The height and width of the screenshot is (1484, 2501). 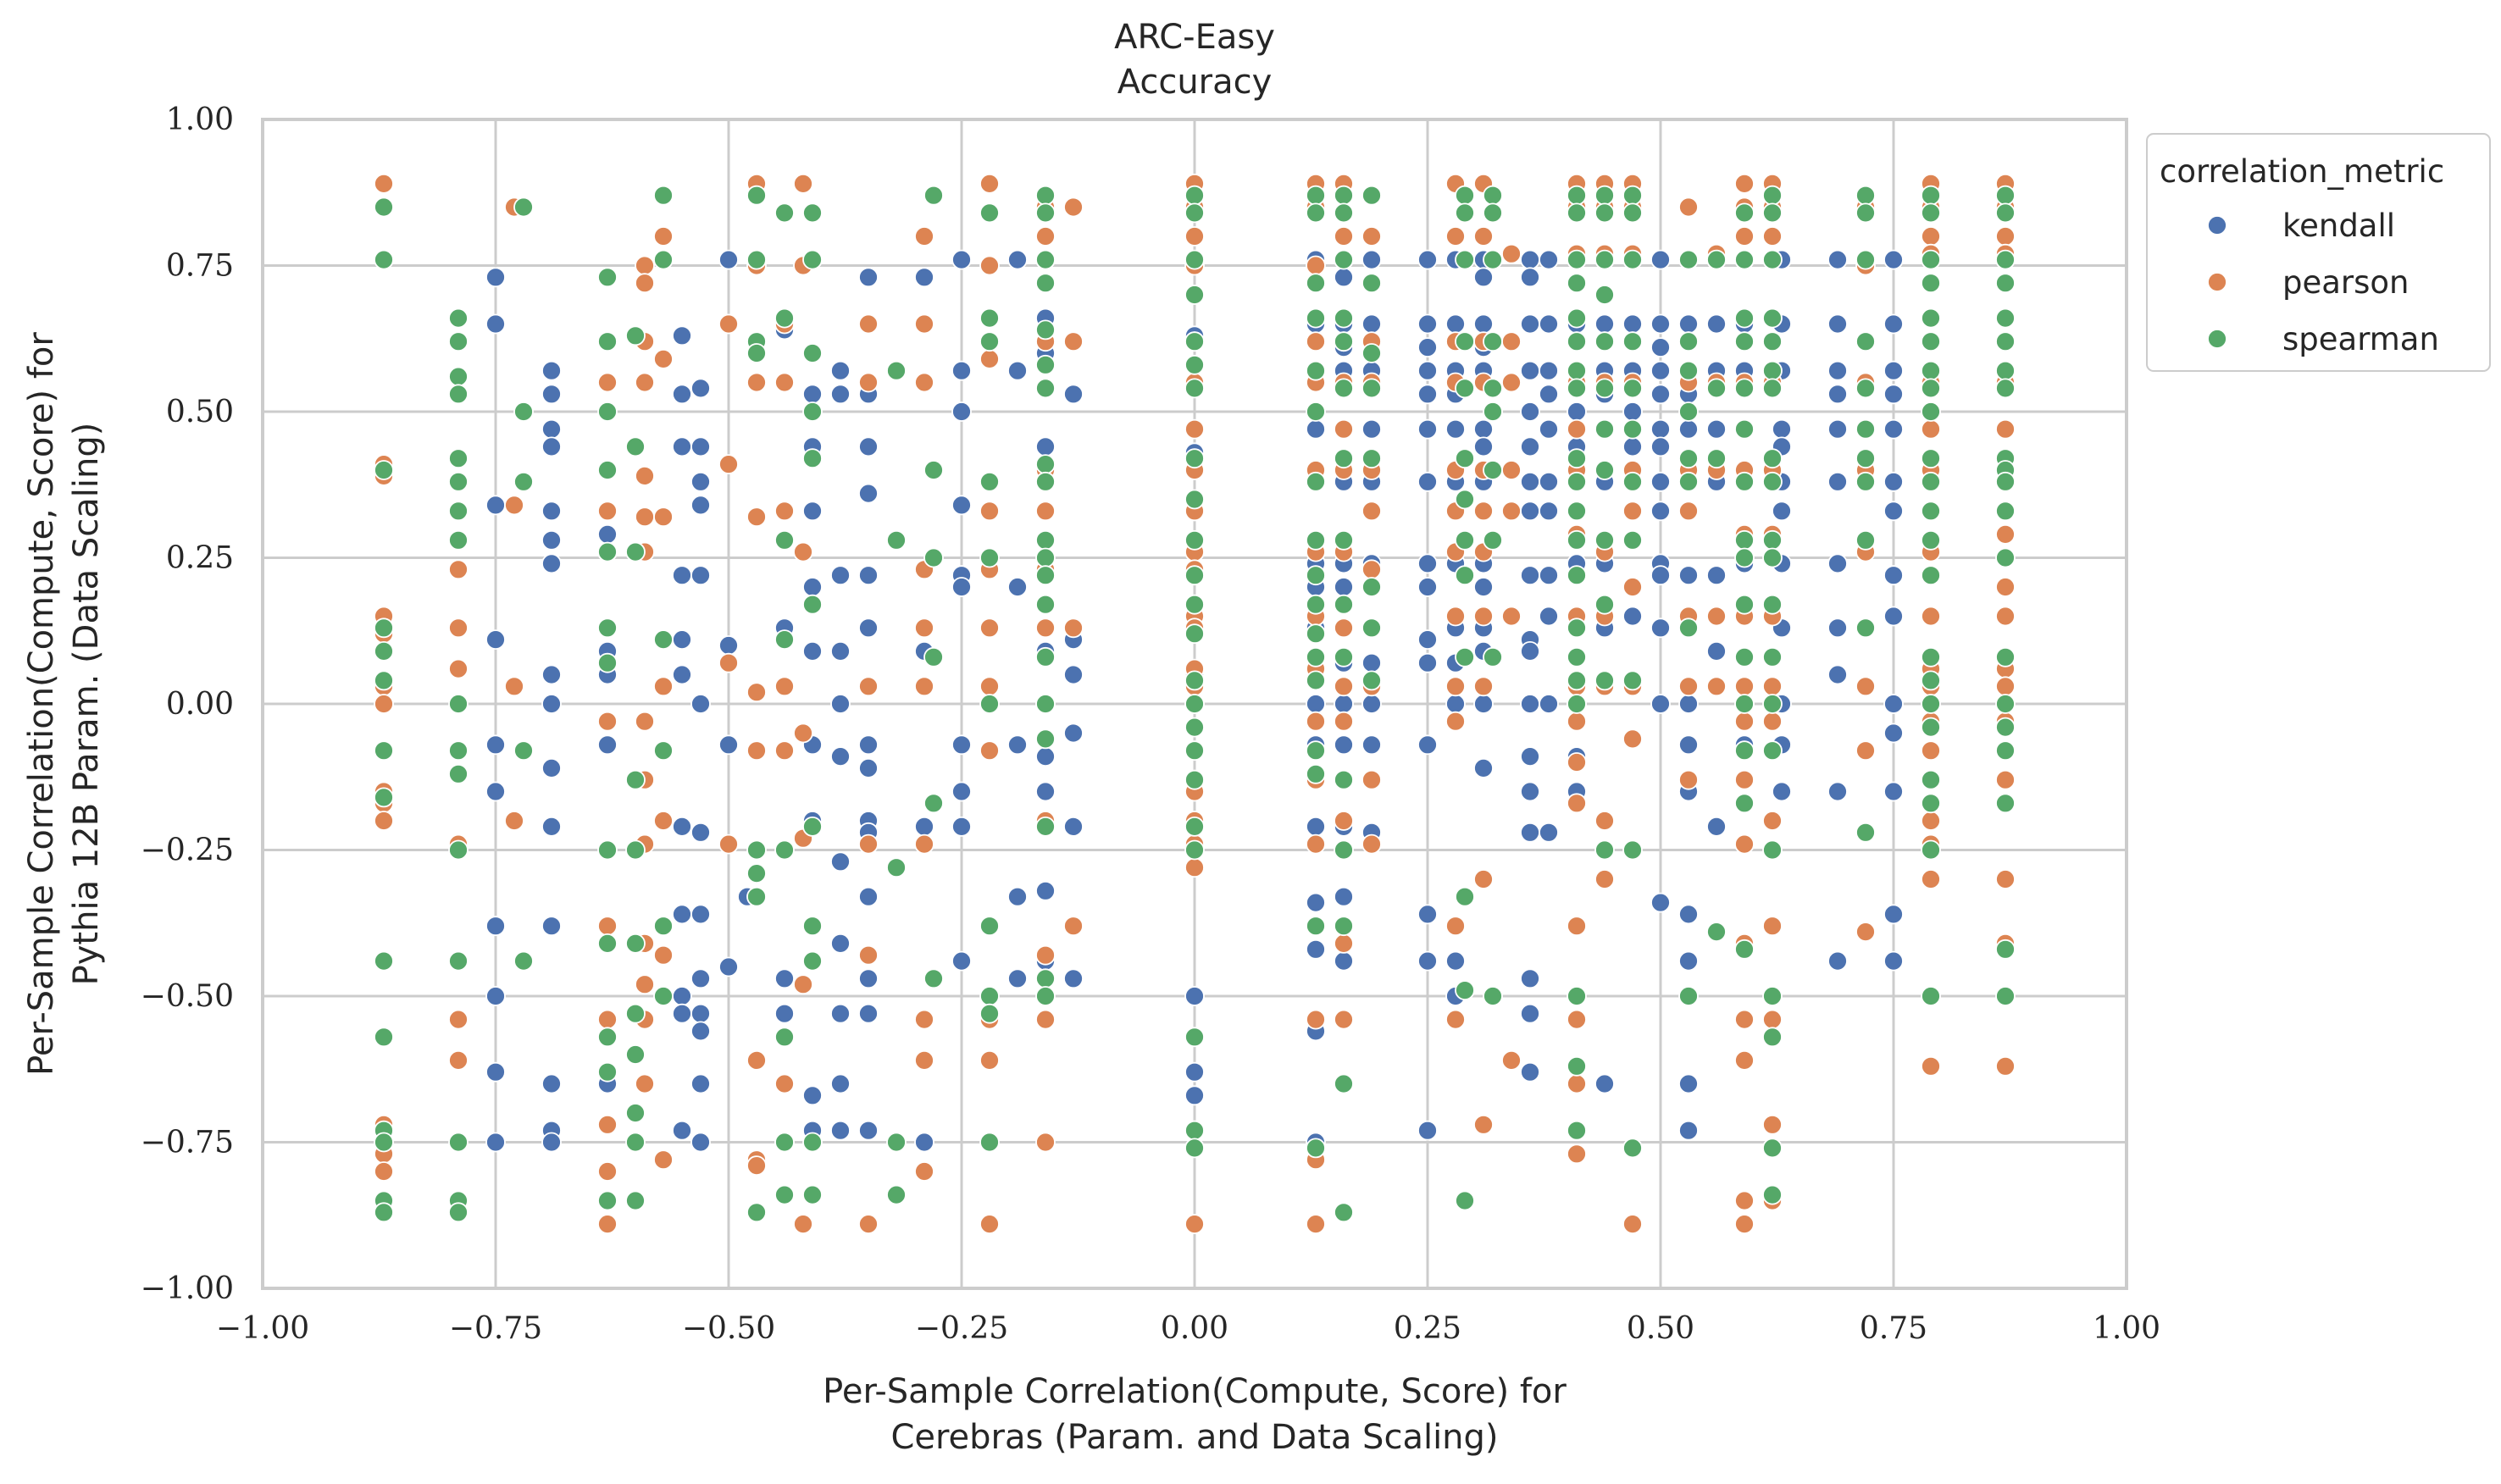 I want to click on y-tick-label: −0.75, so click(x=187, y=1143).